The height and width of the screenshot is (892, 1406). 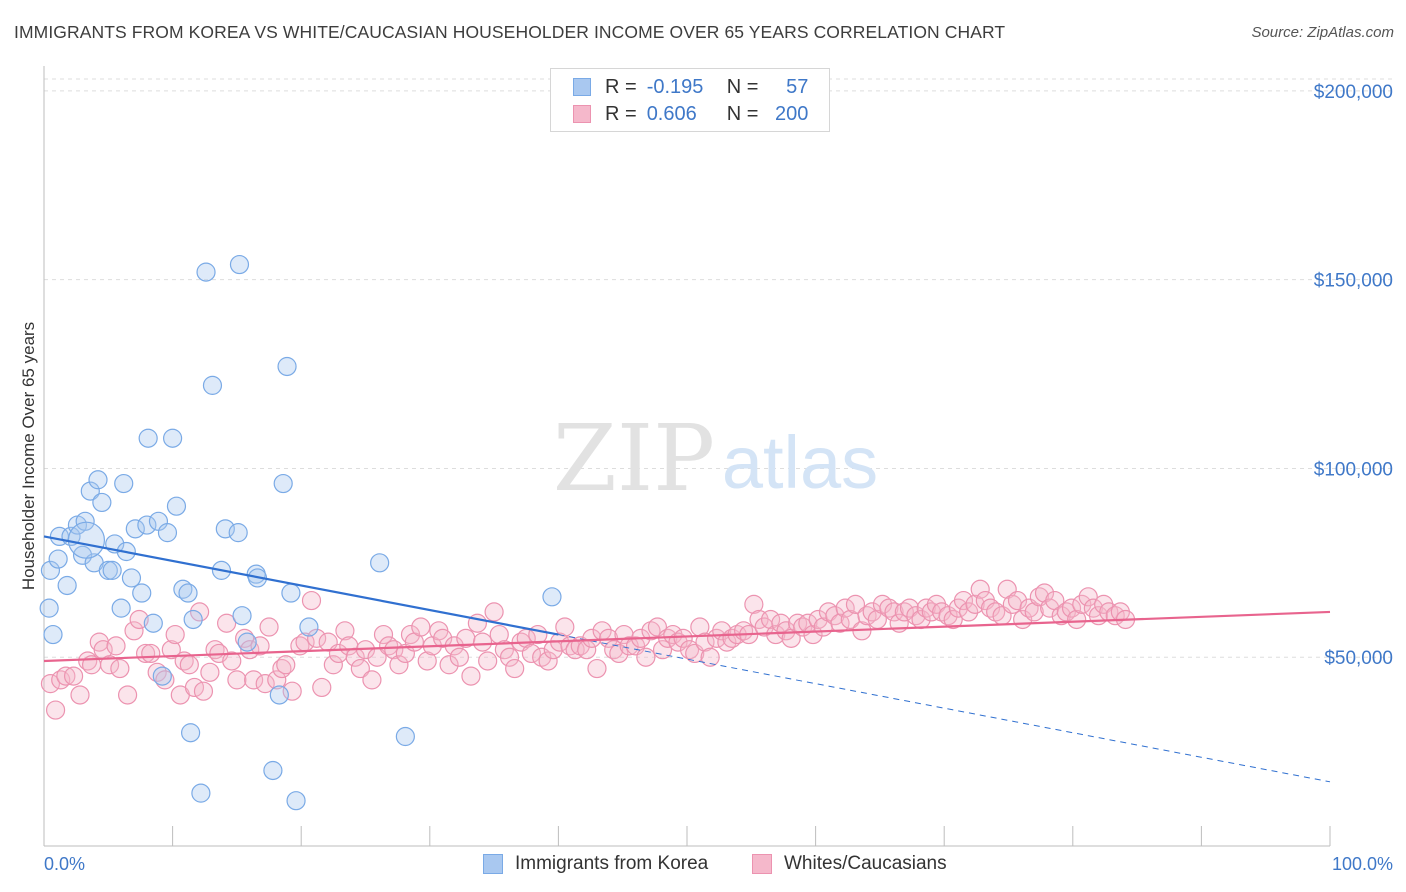 What do you see at coordinates (762, 864) in the screenshot?
I see `bottom-legend-swatch-white` at bounding box center [762, 864].